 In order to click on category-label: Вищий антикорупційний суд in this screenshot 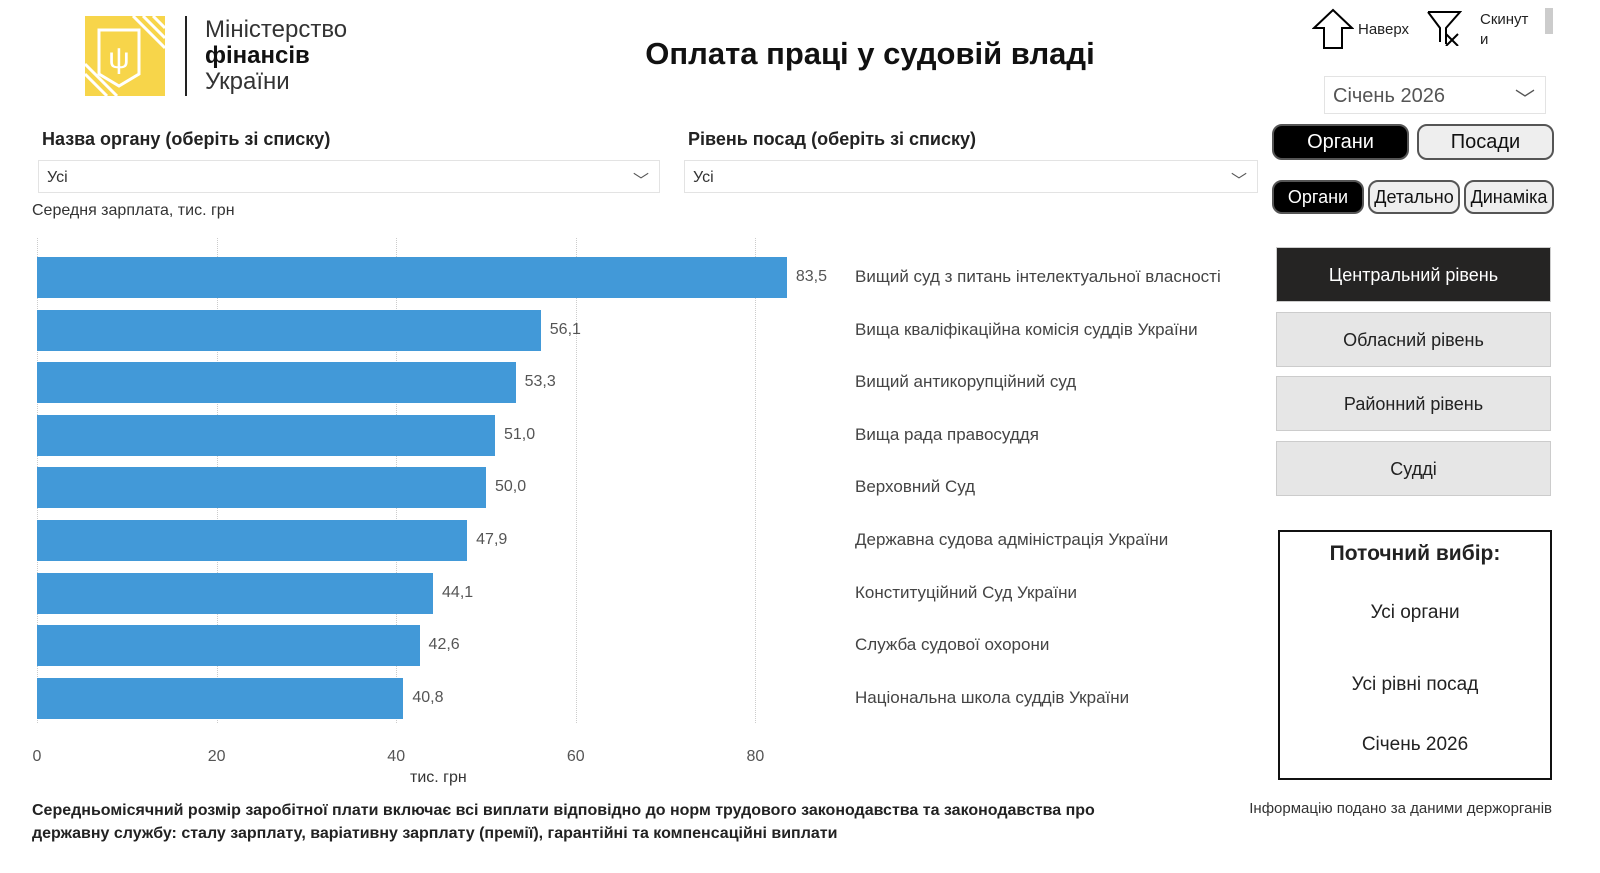, I will do `click(966, 382)`.